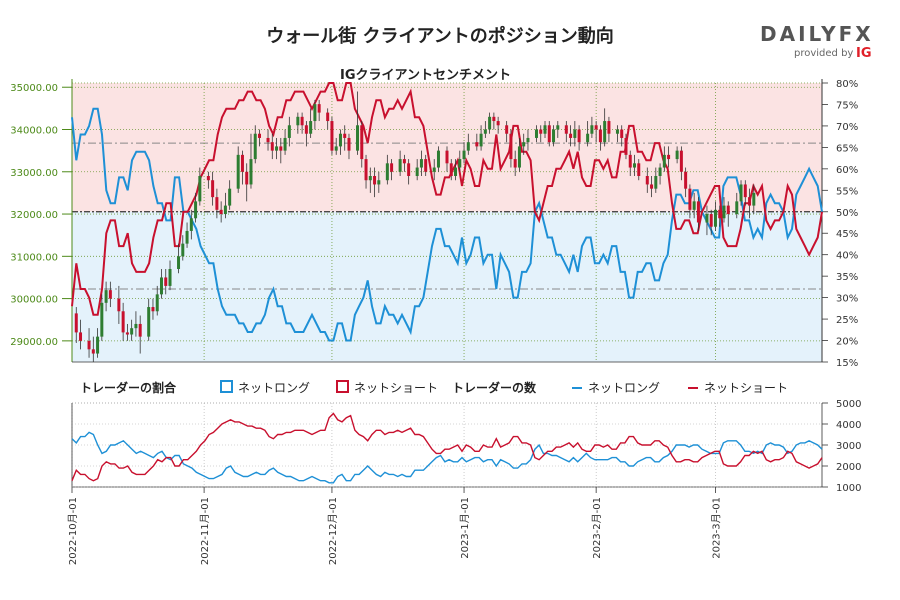  Describe the element at coordinates (848, 488) in the screenshot. I see `count-tick-label: 1000` at that location.